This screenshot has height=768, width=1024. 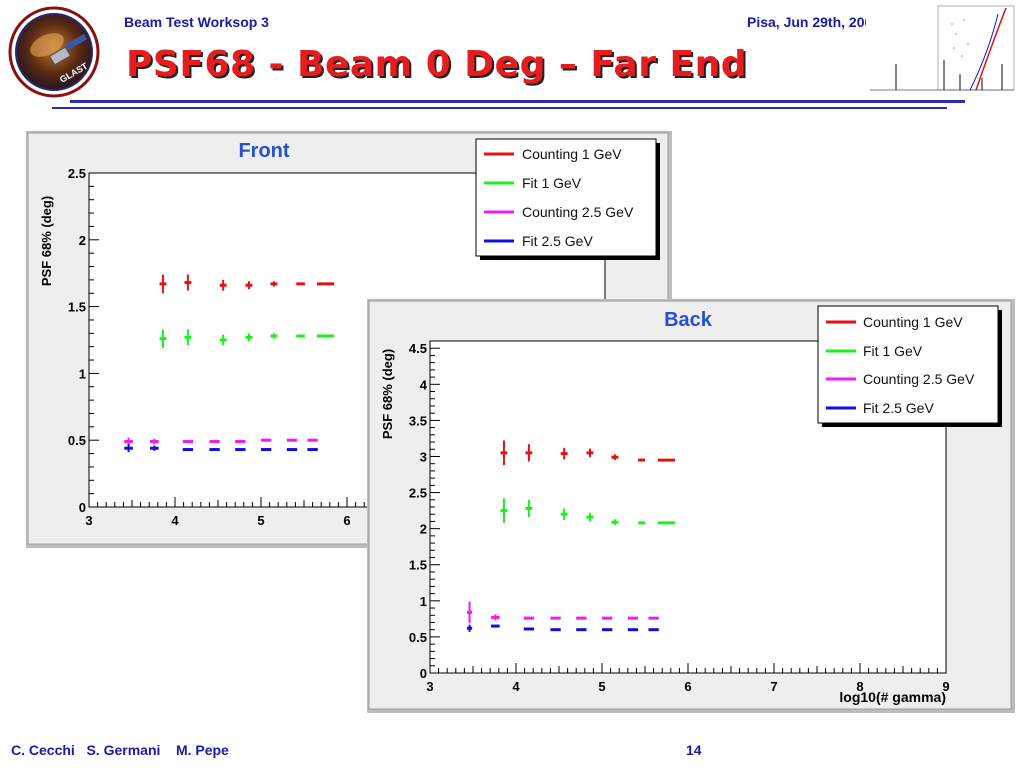 What do you see at coordinates (601, 686) in the screenshot?
I see `back-x-tick-label: 5` at bounding box center [601, 686].